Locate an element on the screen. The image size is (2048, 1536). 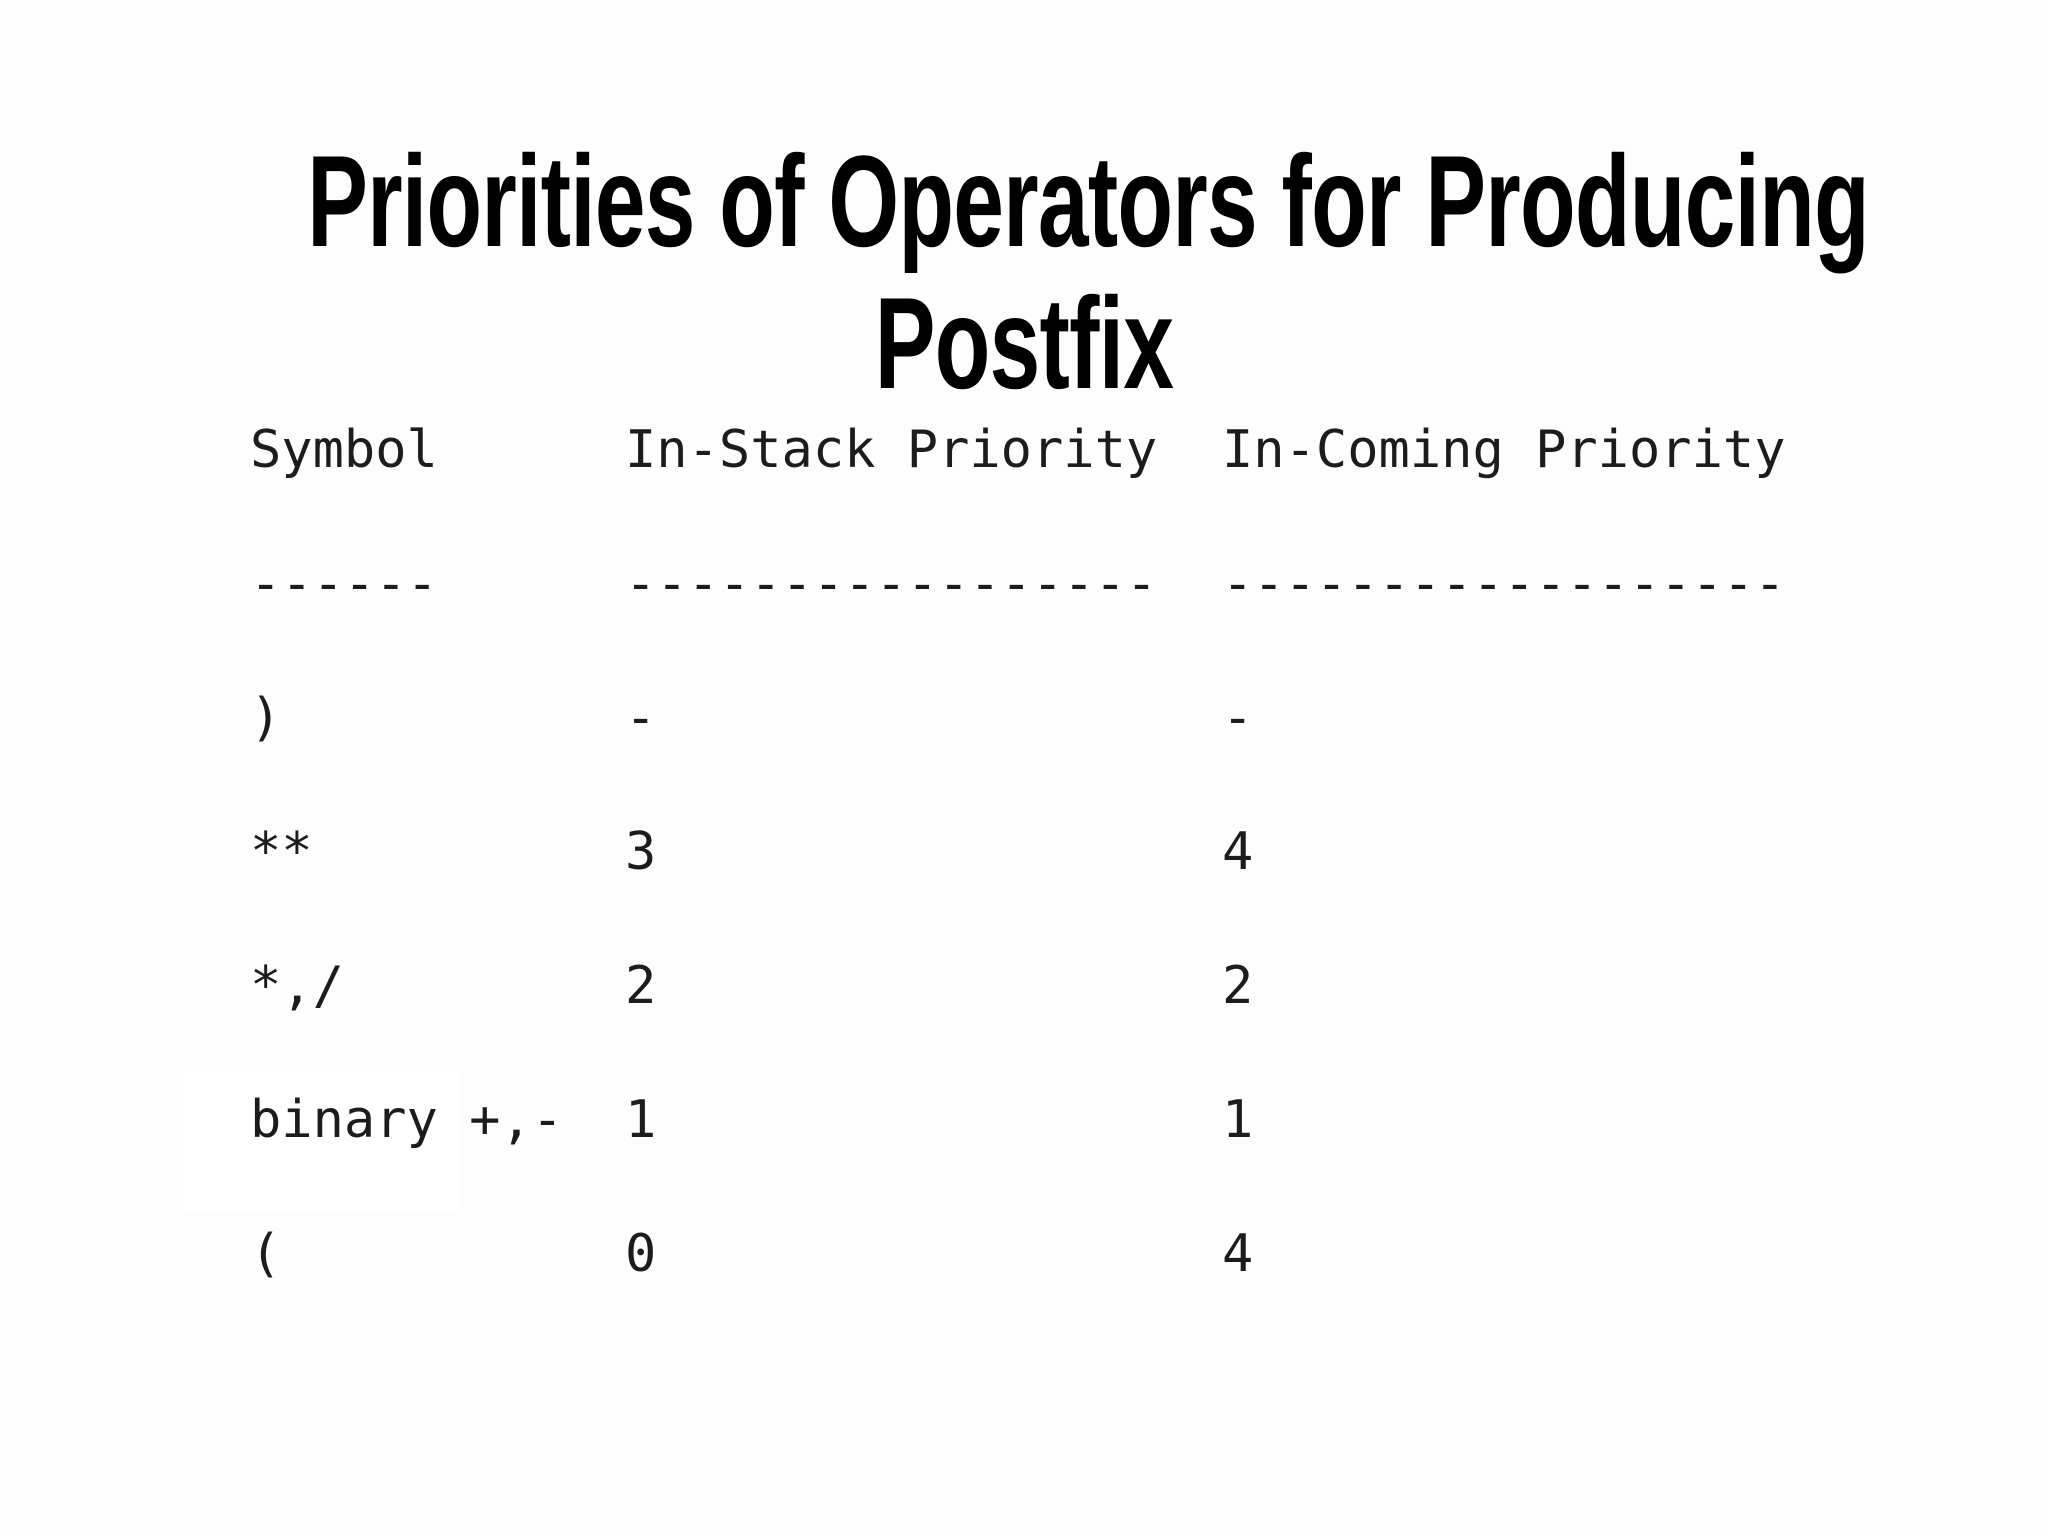
header-in-stack-priority: In-Stack Priority is located at coordinates (891, 450).